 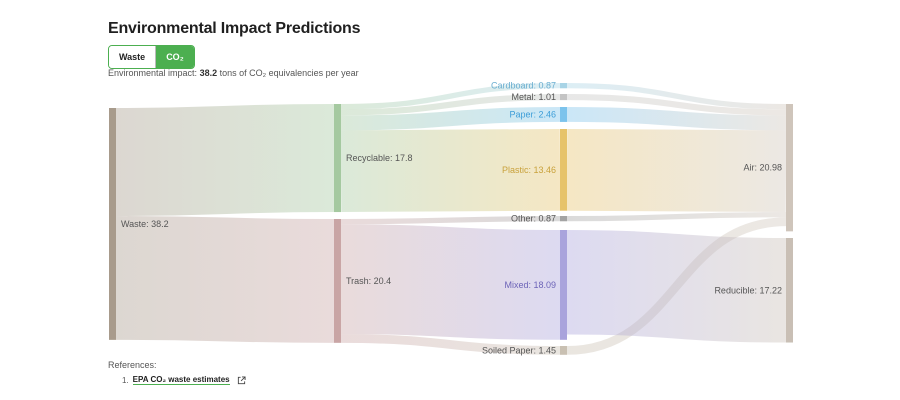 I want to click on node-waste, so click(x=112, y=224).